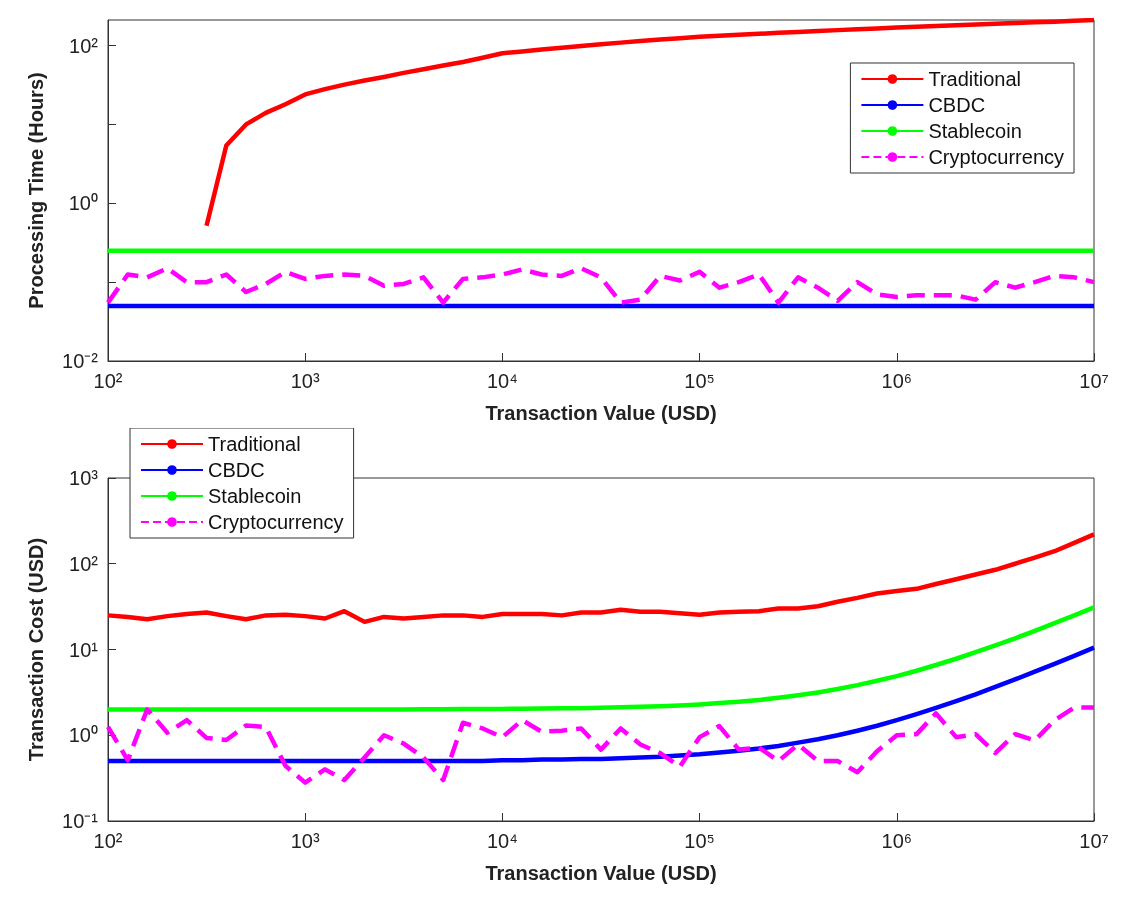 This screenshot has height=897, width=1122. What do you see at coordinates (36, 649) in the screenshot?
I see `y-axis-title: Transaction Cost (USD)` at bounding box center [36, 649].